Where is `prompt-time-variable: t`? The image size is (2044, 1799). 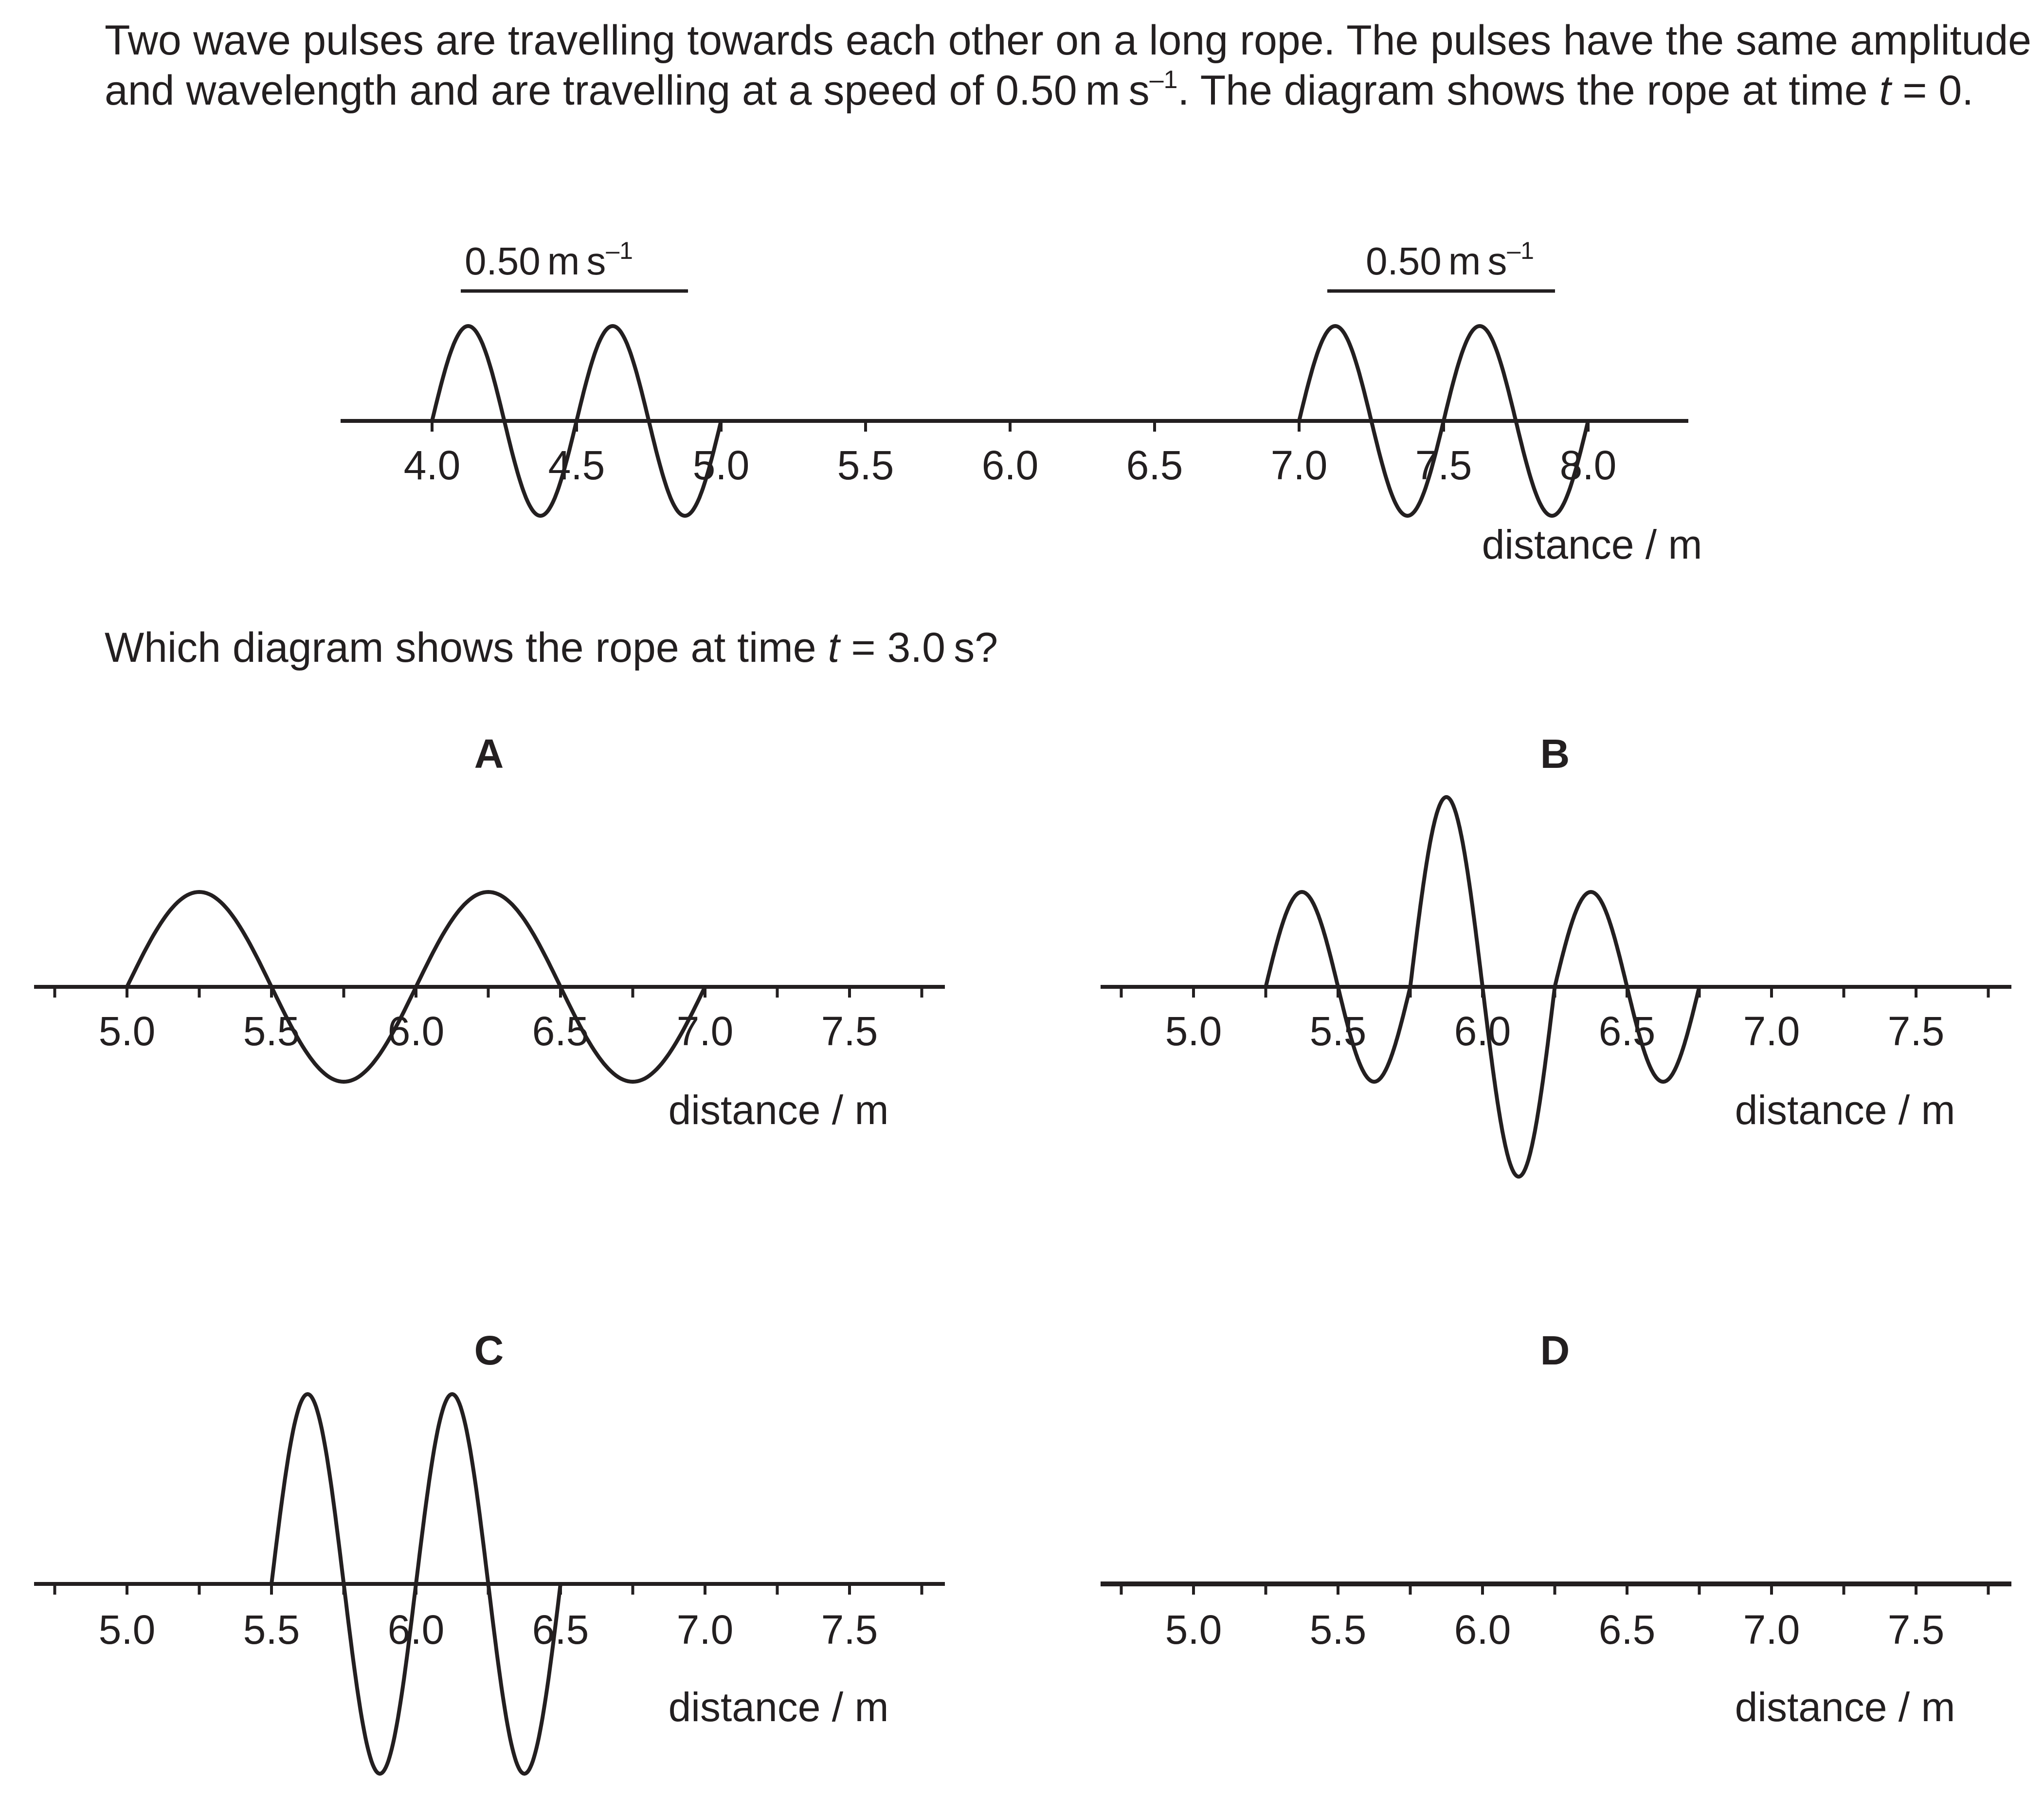 prompt-time-variable: t is located at coordinates (834, 647).